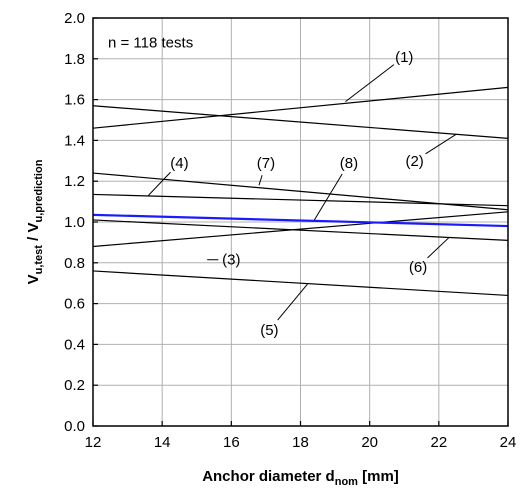 The image size is (524, 497). What do you see at coordinates (300, 442) in the screenshot?
I see `x-tick-label: 18` at bounding box center [300, 442].